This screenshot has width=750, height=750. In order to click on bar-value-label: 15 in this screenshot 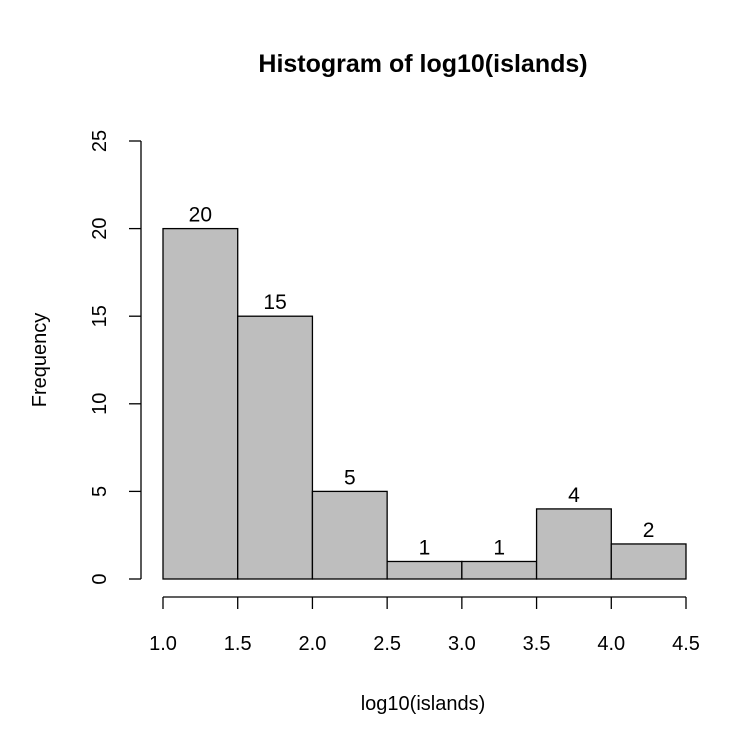, I will do `click(274, 302)`.